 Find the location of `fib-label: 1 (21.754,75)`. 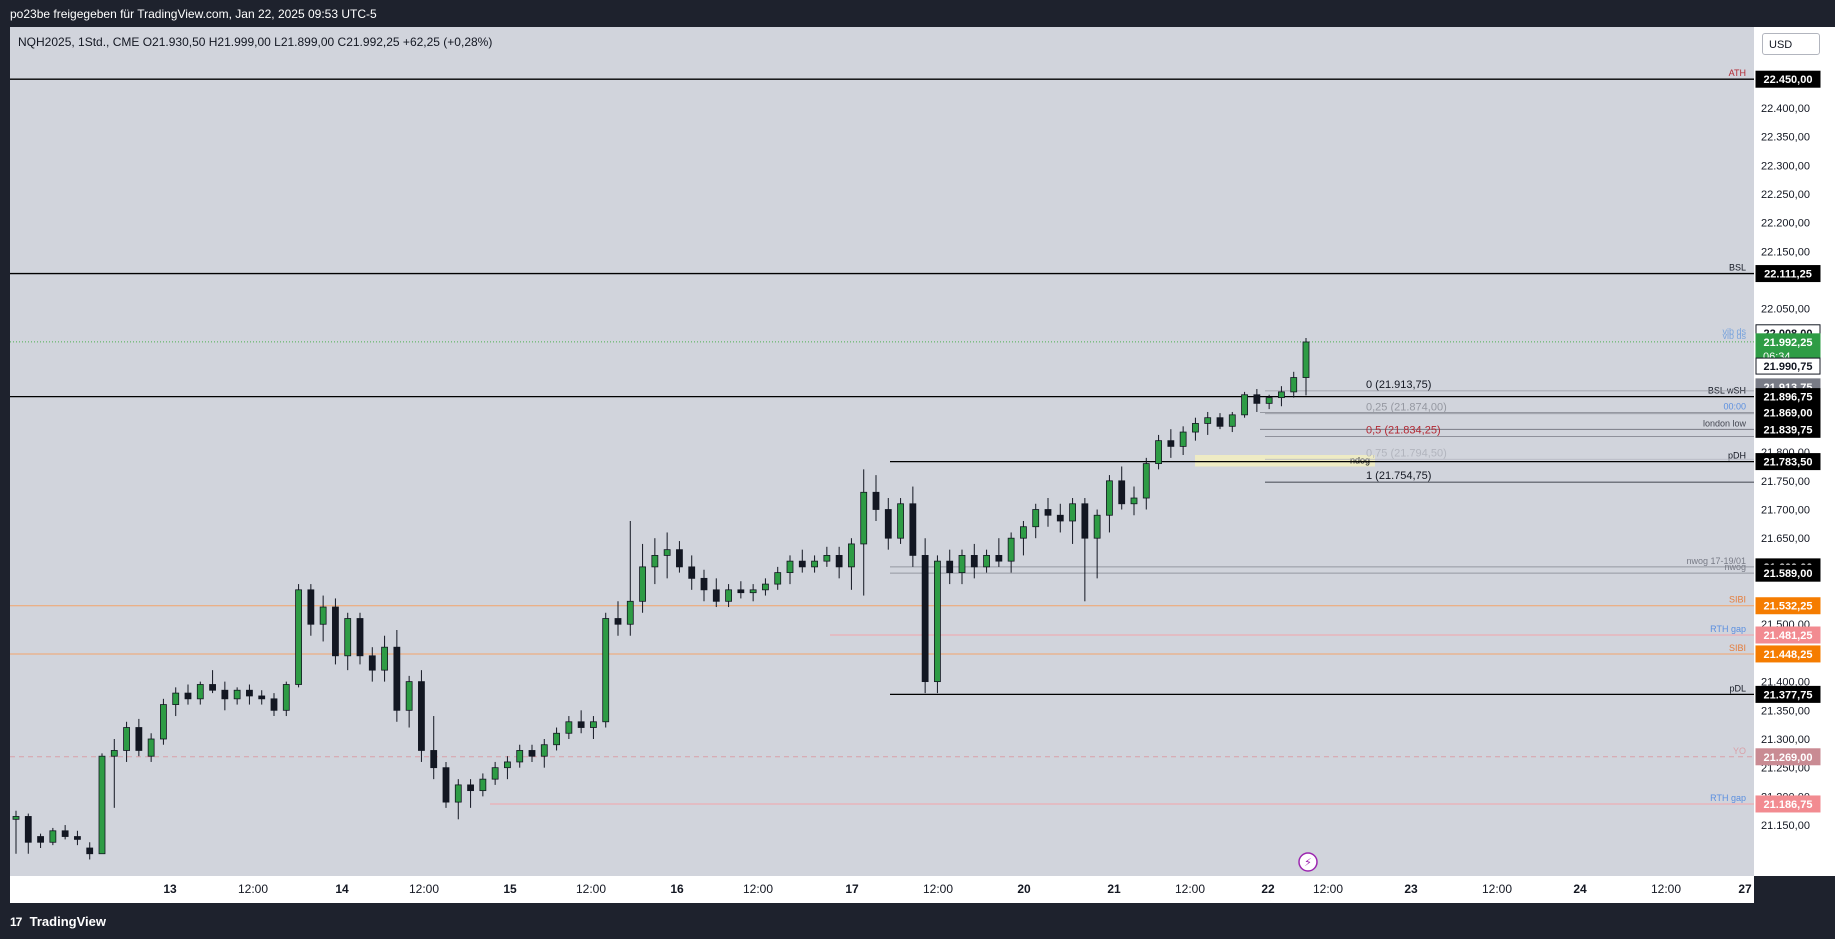

fib-label: 1 (21.754,75) is located at coordinates (1398, 476).